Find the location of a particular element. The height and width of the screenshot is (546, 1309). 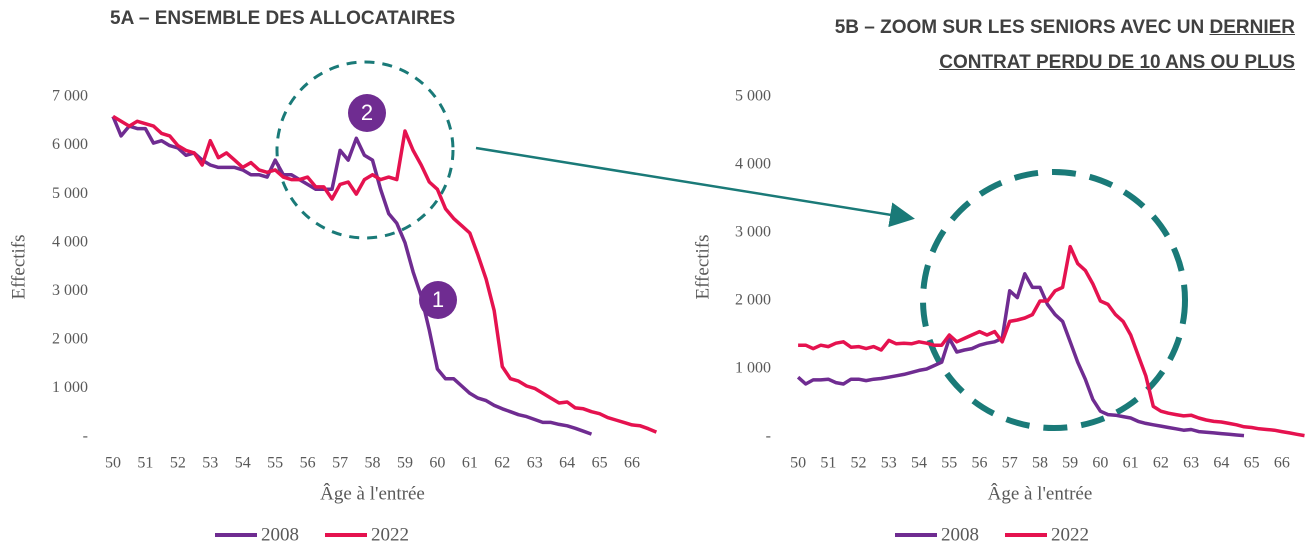

annotation-label: 2 is located at coordinates (367, 112).